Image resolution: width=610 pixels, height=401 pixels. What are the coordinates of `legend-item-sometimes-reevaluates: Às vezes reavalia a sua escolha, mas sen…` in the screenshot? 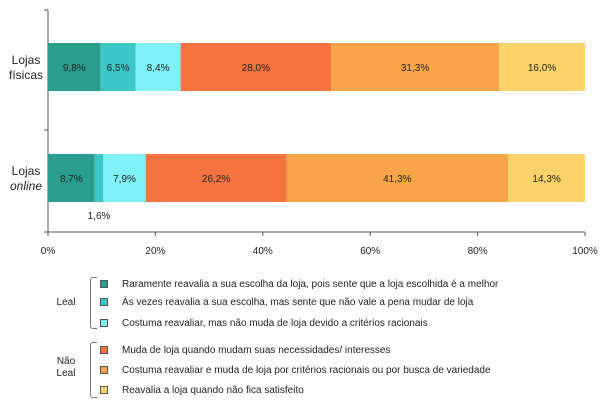 It's located at (286, 302).